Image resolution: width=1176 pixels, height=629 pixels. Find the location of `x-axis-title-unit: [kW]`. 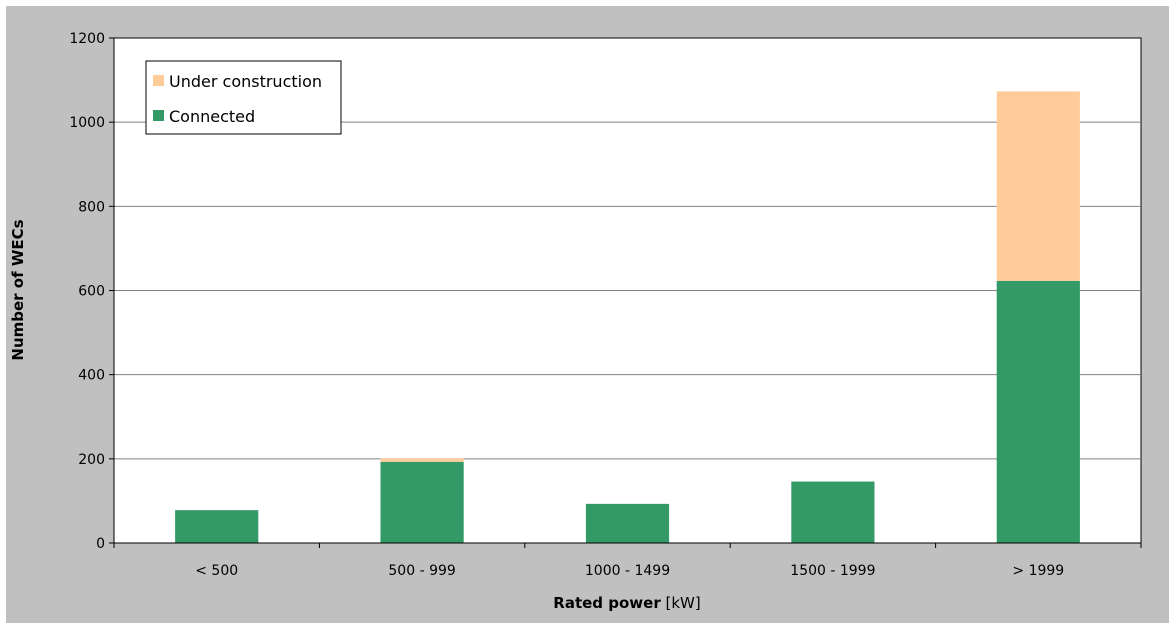

x-axis-title-unit: [kW] is located at coordinates (681, 603).